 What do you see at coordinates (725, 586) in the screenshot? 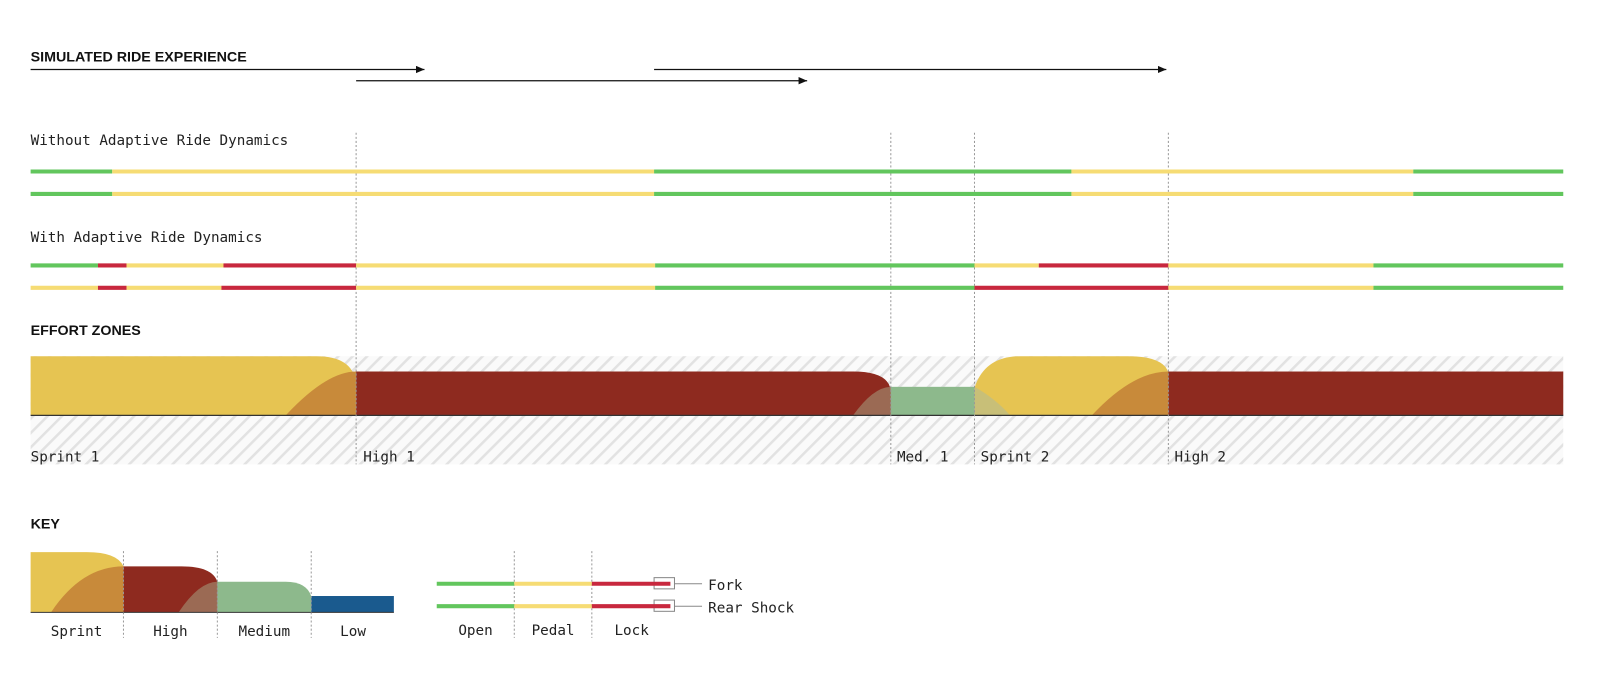
I see `key-label: Fork` at bounding box center [725, 586].